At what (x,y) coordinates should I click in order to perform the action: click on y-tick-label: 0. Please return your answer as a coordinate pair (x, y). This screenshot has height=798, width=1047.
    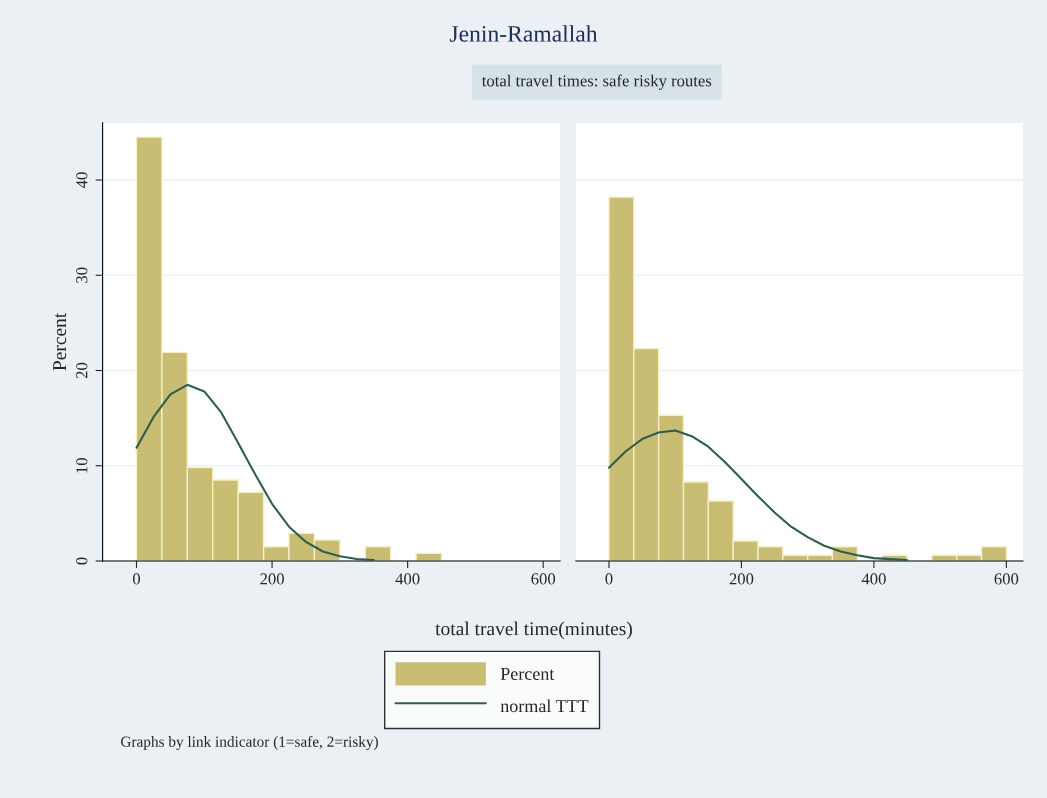
    Looking at the image, I should click on (82, 561).